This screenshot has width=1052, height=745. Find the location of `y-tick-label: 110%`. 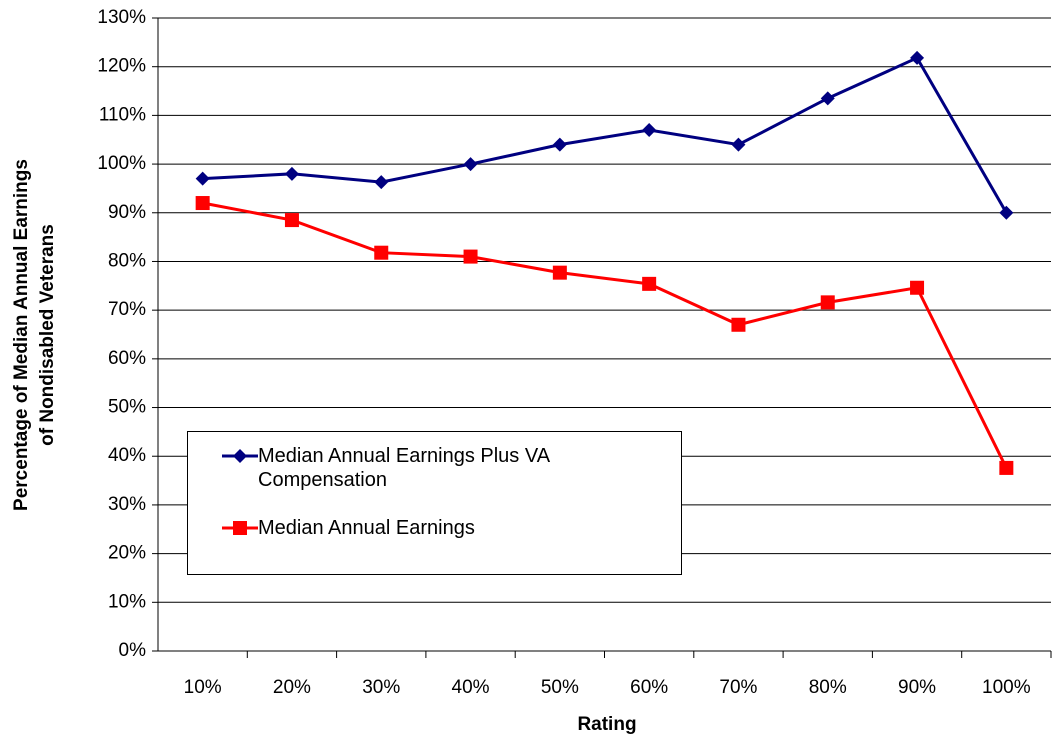

y-tick-label: 110% is located at coordinates (122, 114).